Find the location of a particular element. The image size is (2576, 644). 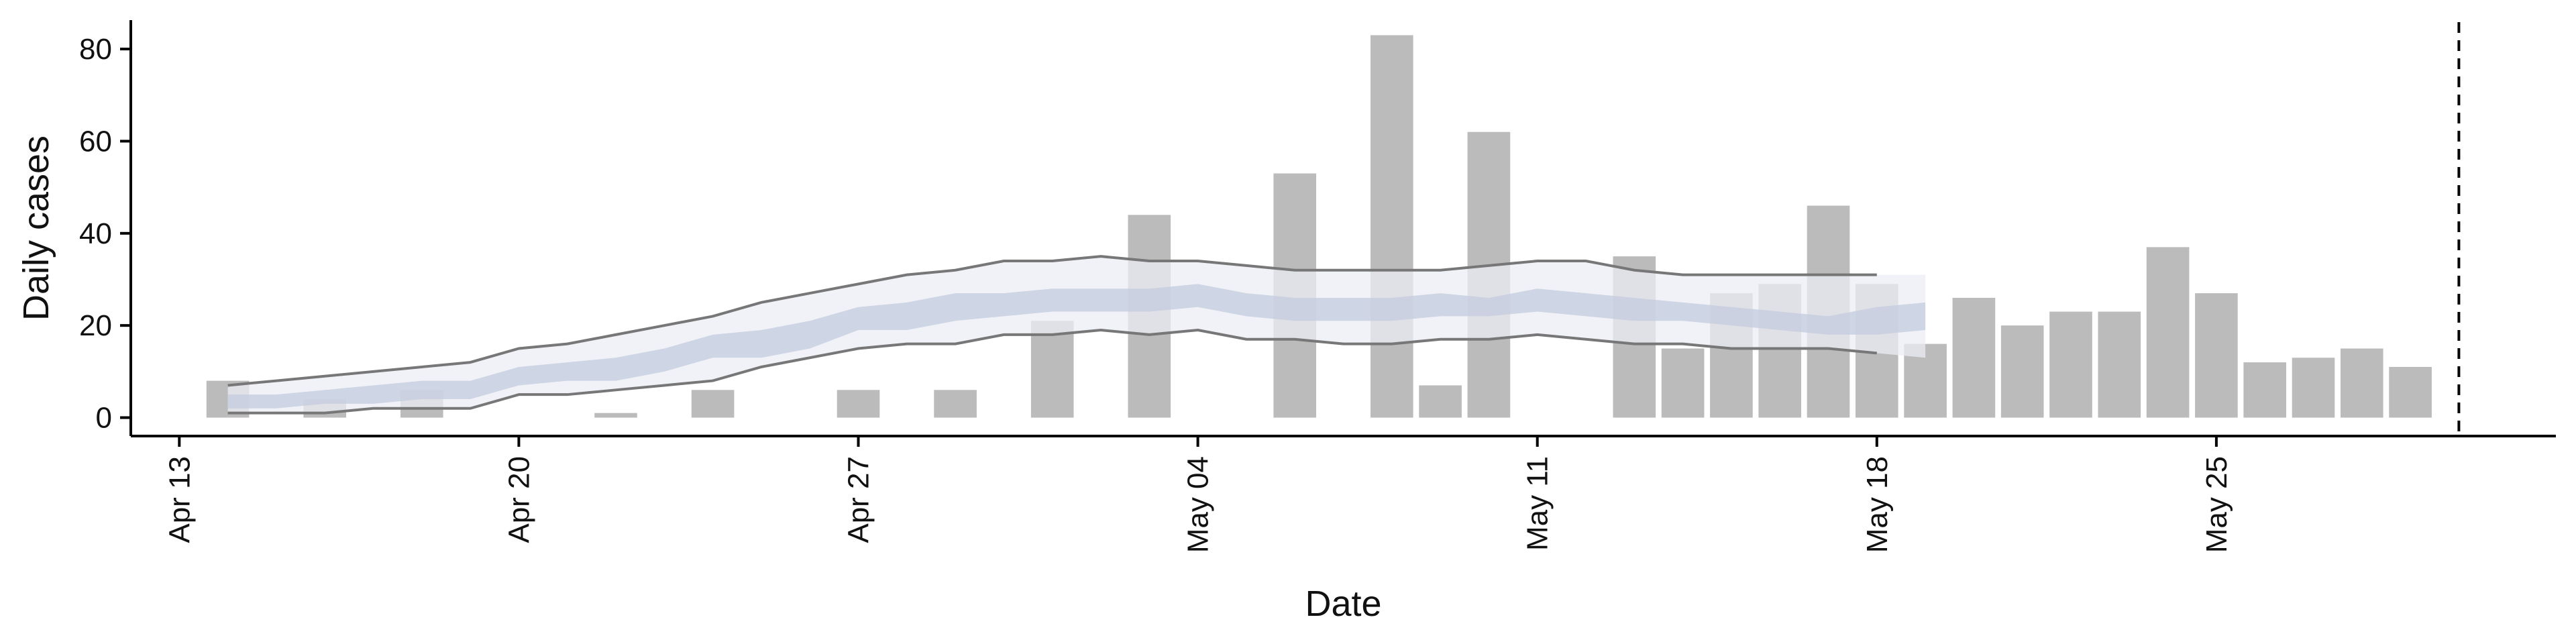

x-tick-label: May 04 is located at coordinates (1198, 504).